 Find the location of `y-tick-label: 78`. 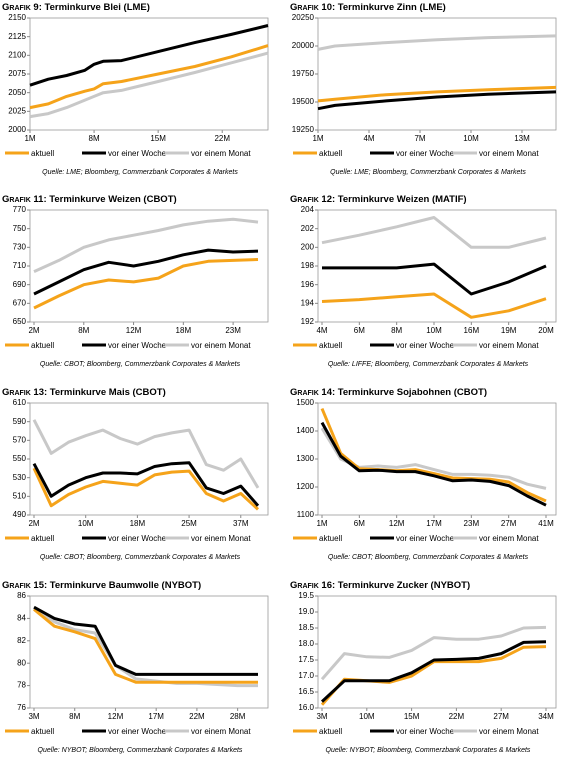

y-tick-label: 78 is located at coordinates (21, 685).